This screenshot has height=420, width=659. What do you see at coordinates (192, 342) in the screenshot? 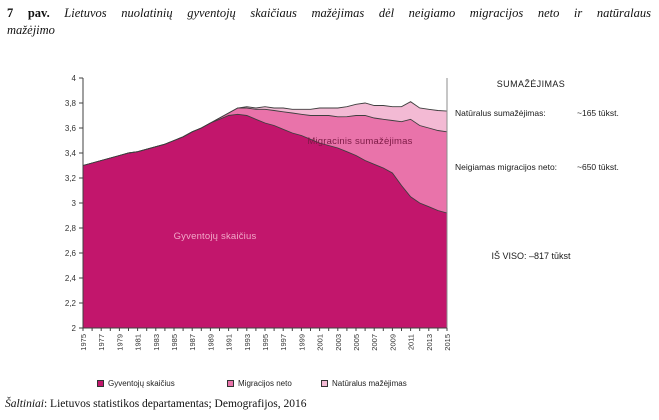
I see `x-tick-label: 1987` at bounding box center [192, 342].